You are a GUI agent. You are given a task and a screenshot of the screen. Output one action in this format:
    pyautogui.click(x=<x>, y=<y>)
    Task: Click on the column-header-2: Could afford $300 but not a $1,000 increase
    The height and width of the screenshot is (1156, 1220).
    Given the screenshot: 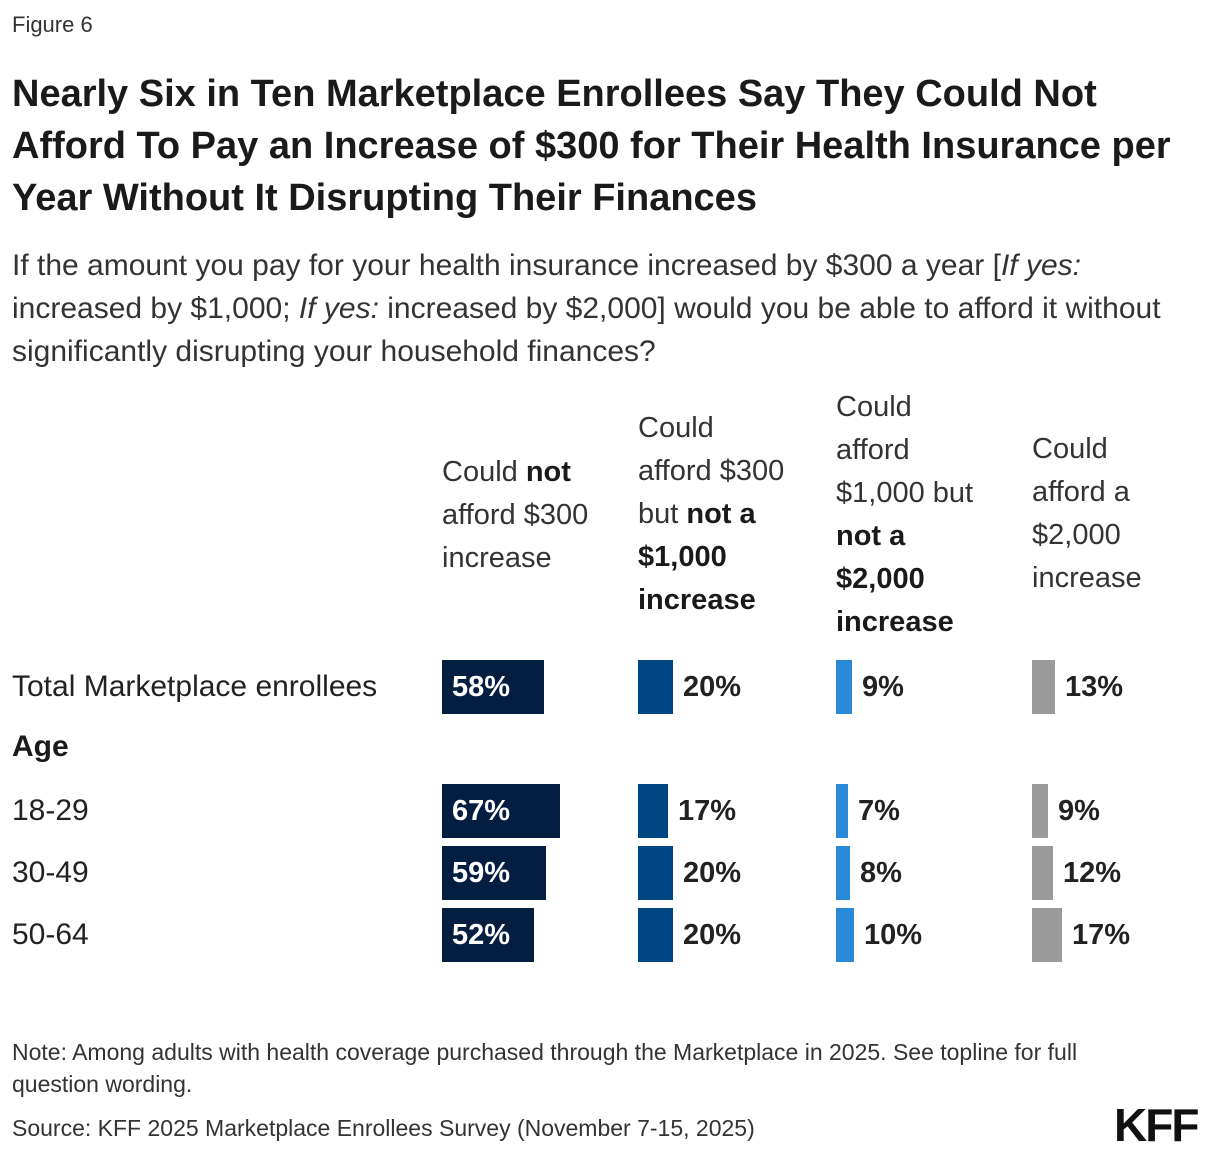 What is the action you would take?
    pyautogui.click(x=711, y=514)
    